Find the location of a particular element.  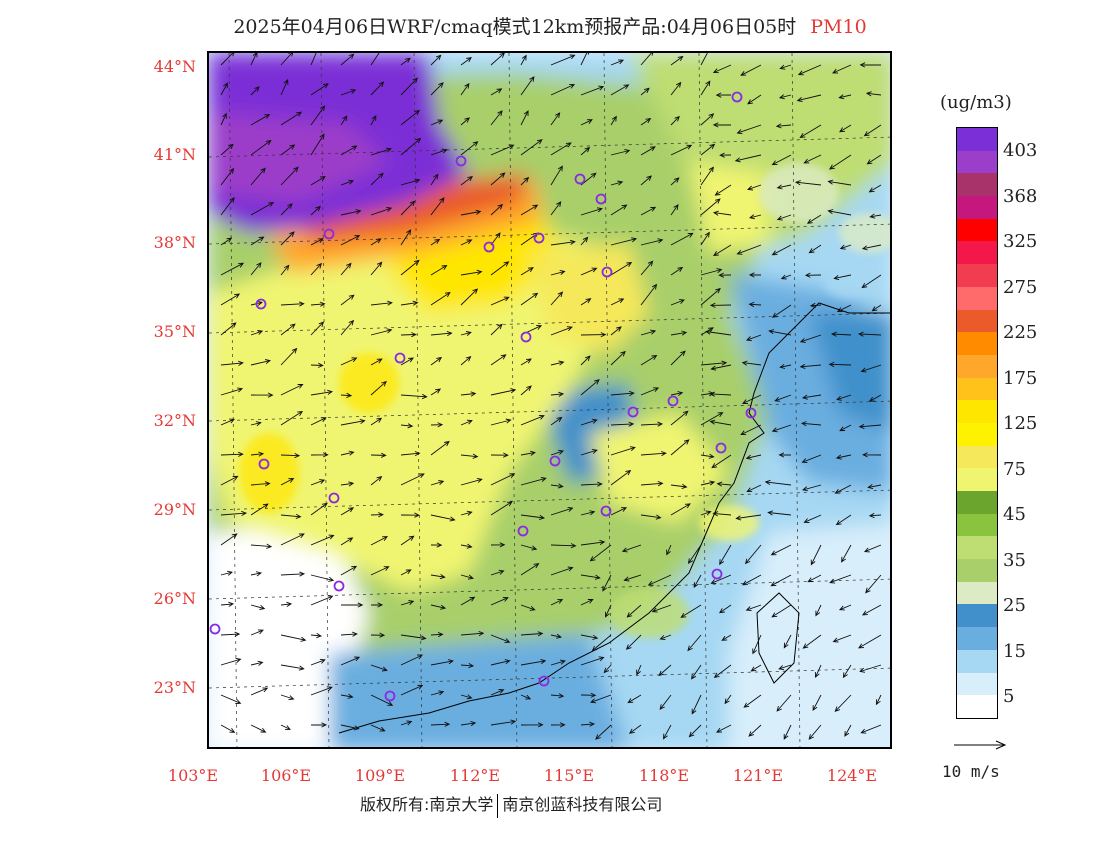

legend-tick: 275 is located at coordinates (1020, 287).